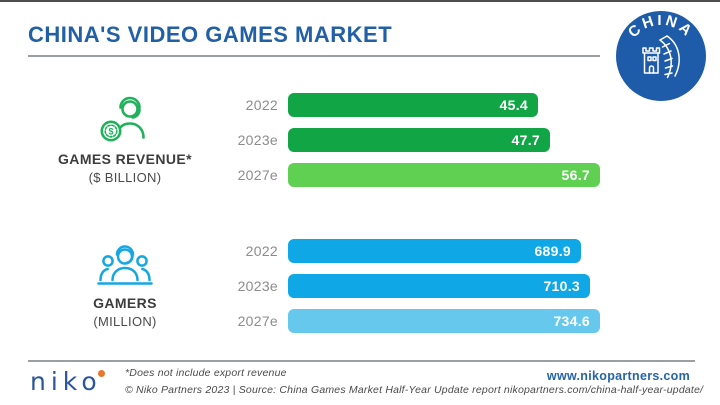 This screenshot has height=405, width=720. I want to click on gamers-row-2023e: 2023e 710.3, so click(411, 286).